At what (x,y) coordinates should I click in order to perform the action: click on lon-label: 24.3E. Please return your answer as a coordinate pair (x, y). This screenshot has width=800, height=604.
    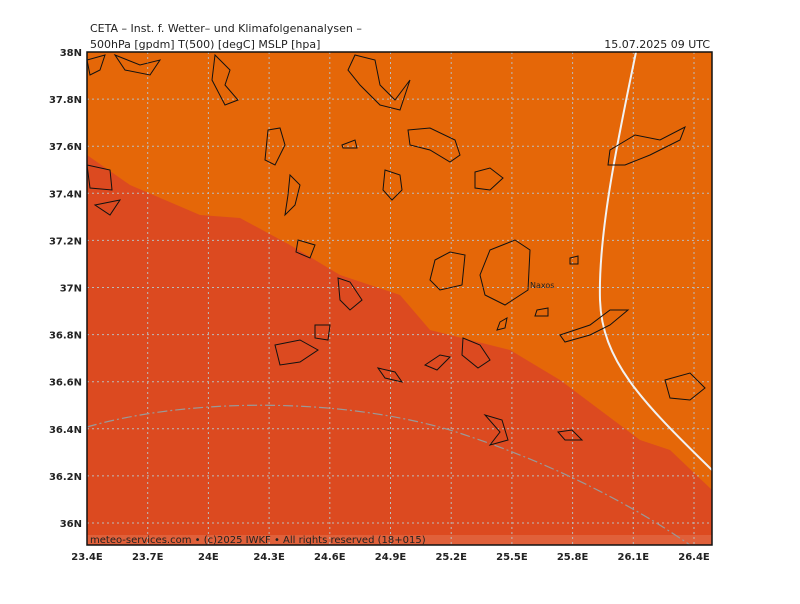
    Looking at the image, I should click on (269, 557).